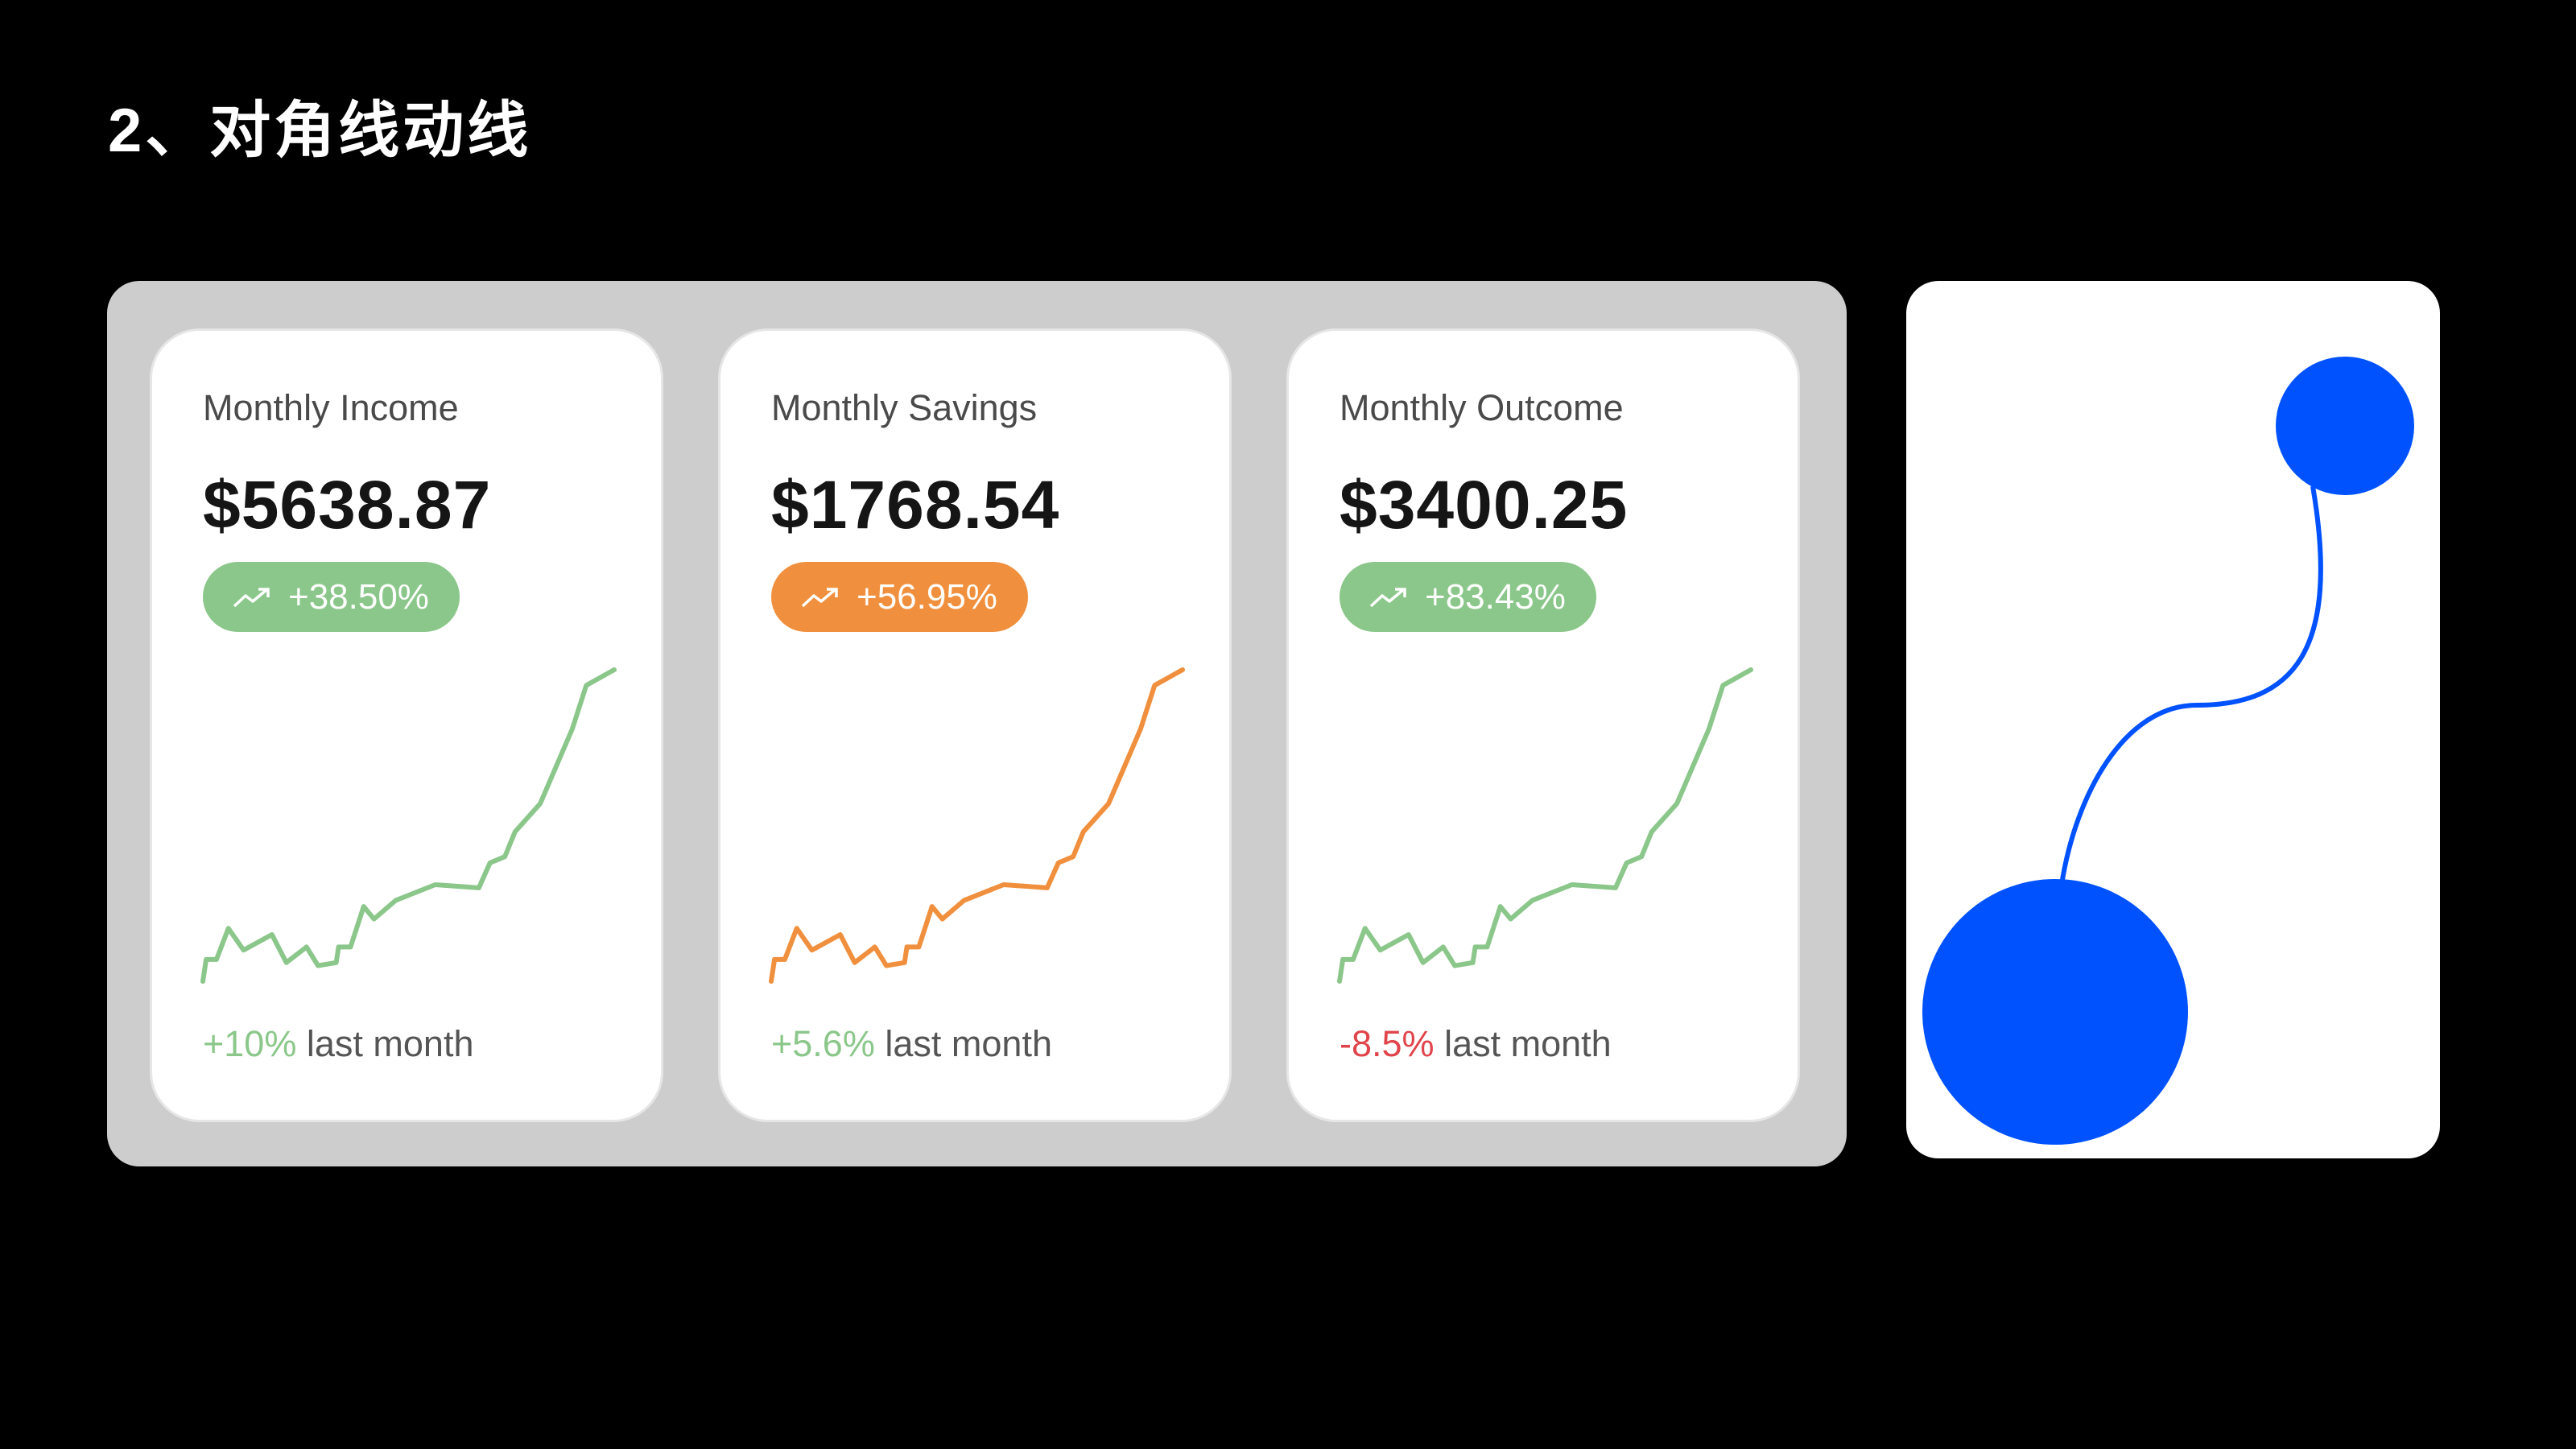 This screenshot has height=1449, width=2576. I want to click on flow-curve, so click(2191, 685).